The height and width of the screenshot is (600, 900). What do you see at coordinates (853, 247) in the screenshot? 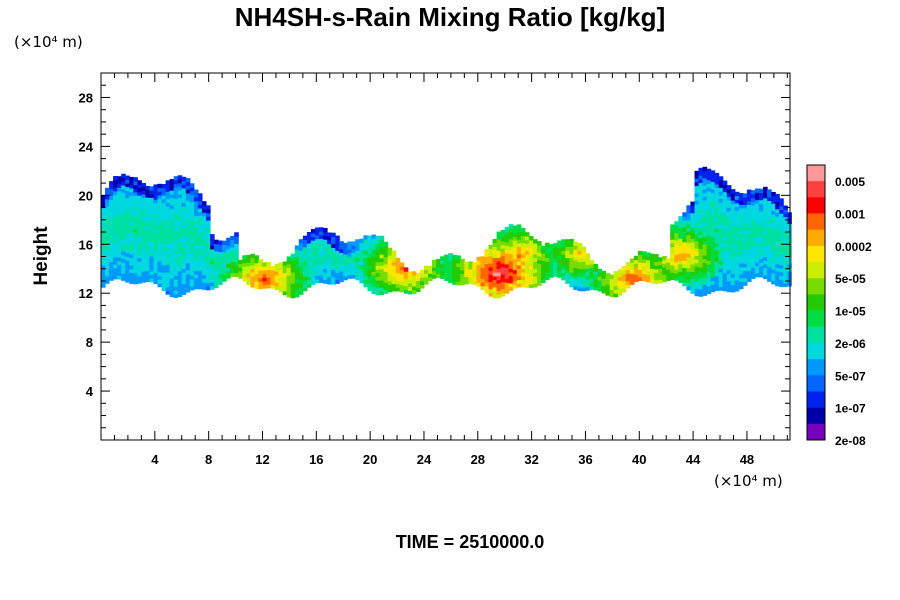
I see `colorbar-label: 0.0002` at bounding box center [853, 247].